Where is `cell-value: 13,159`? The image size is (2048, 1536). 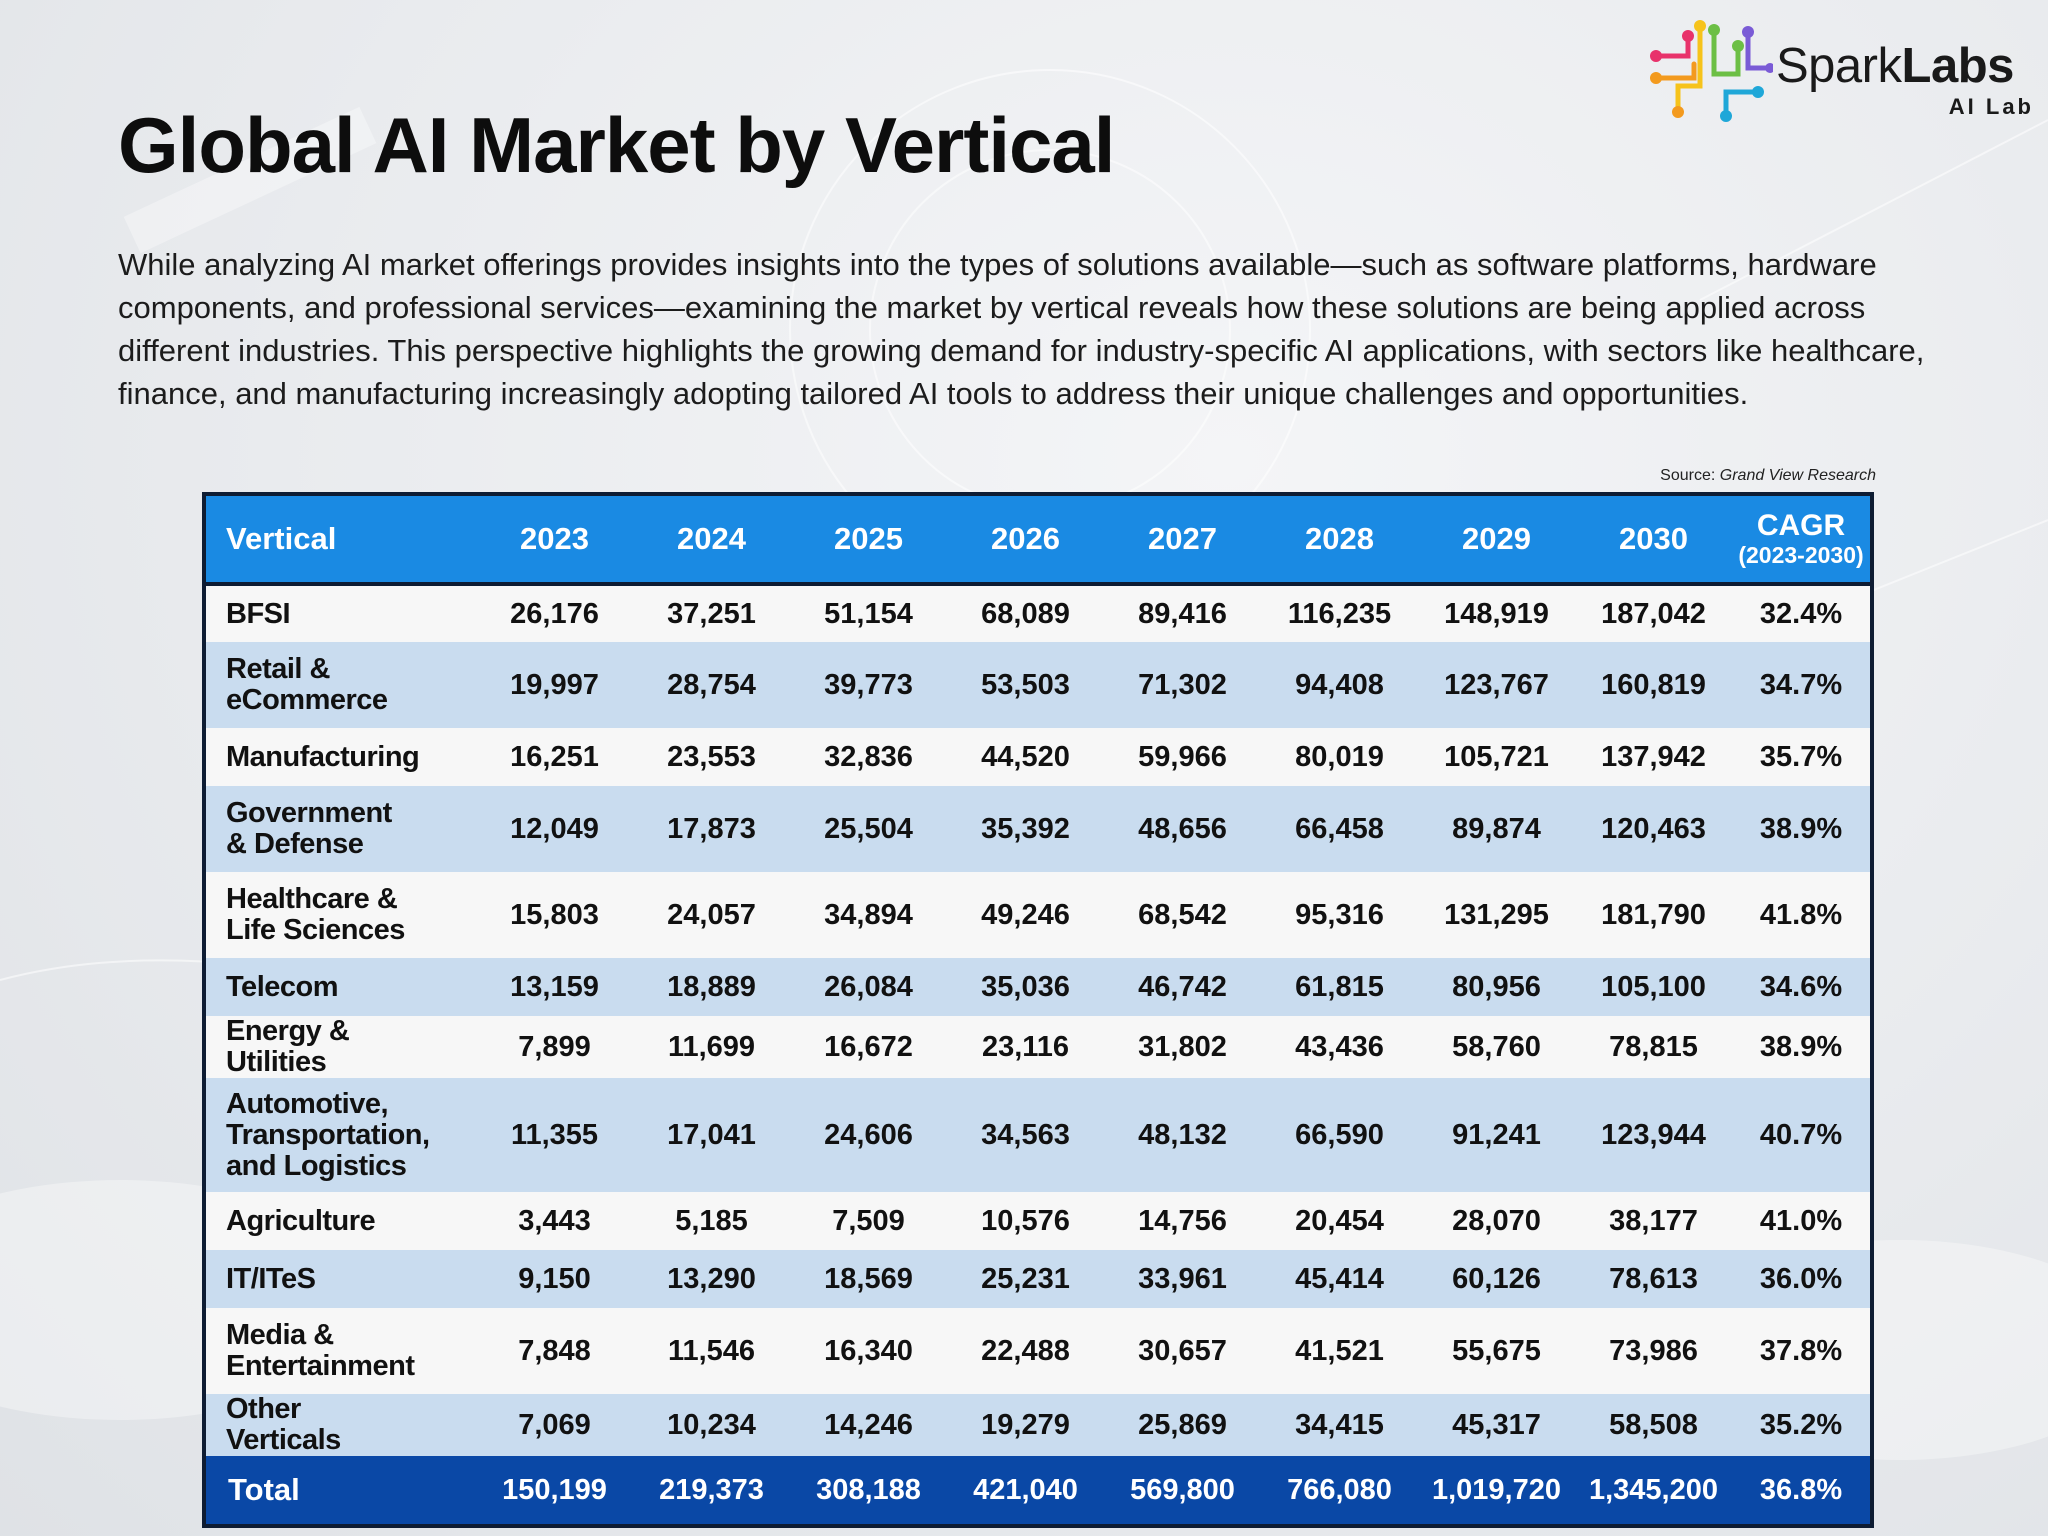
cell-value: 13,159 is located at coordinates (554, 987).